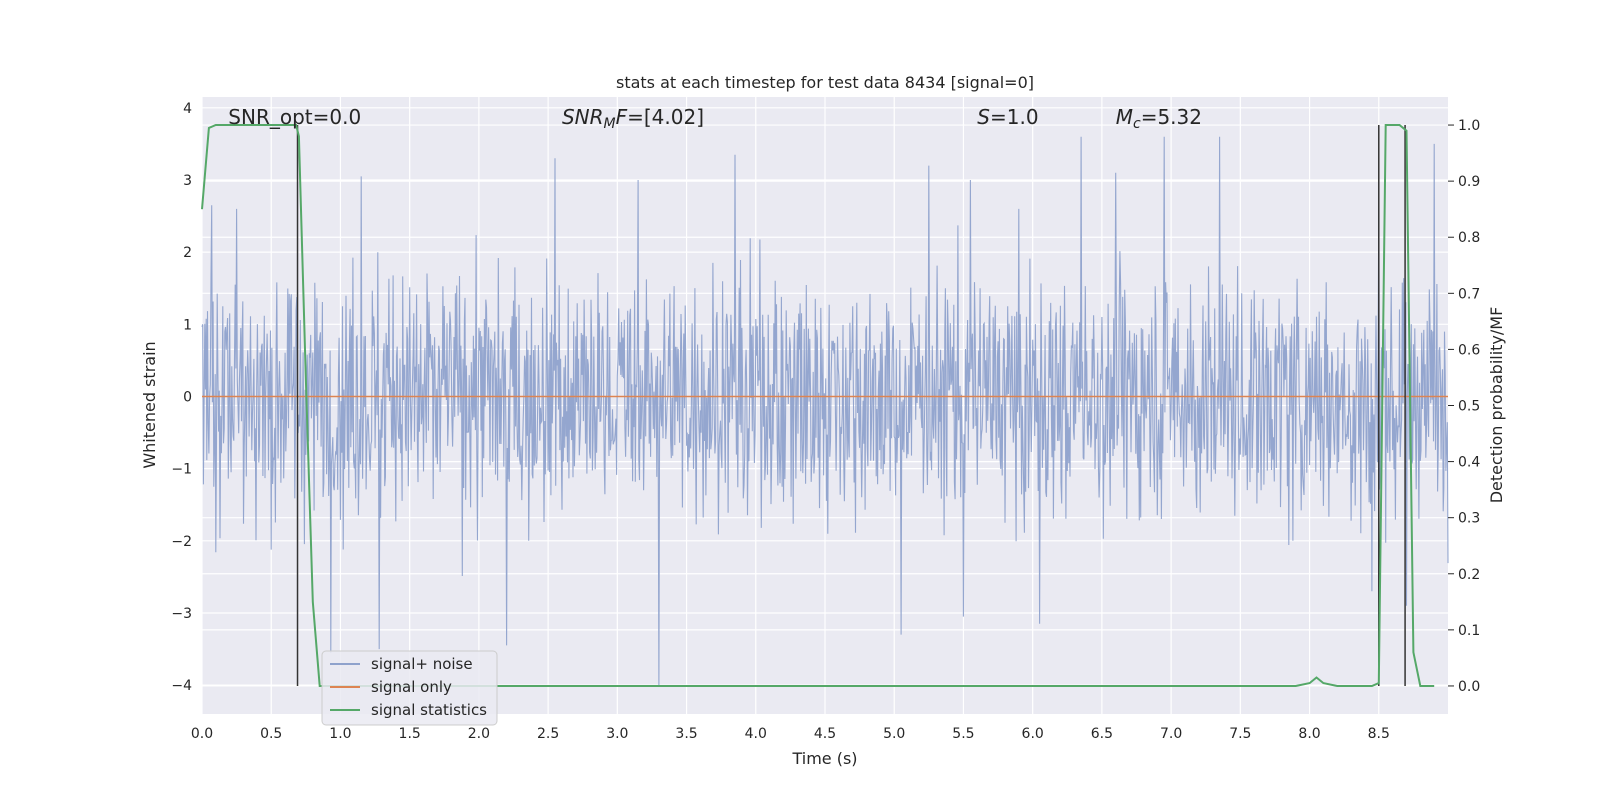  What do you see at coordinates (617, 734) in the screenshot?
I see `x-tick-label: 3.0` at bounding box center [617, 734].